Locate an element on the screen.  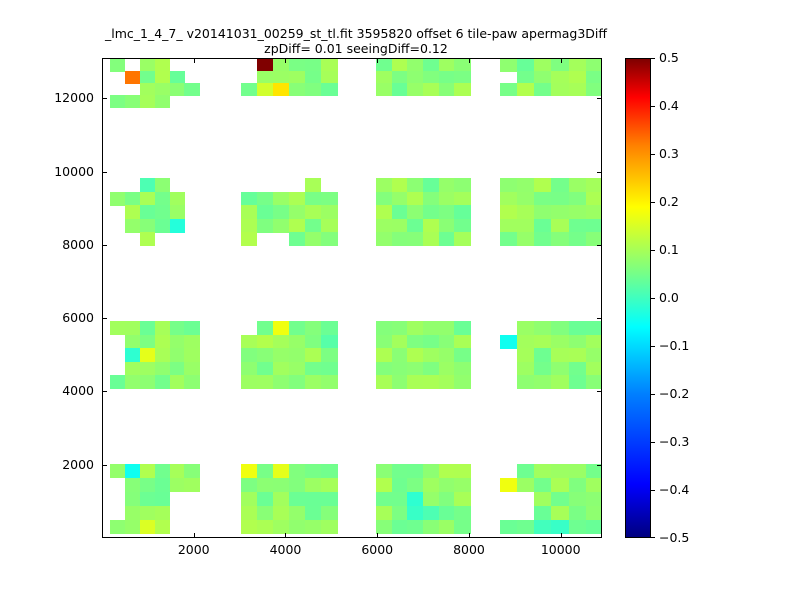
colorbar: −0.5 −0.4 −0.3 −0.2 −0.1 0.0 0.1 0.2 0.3 0.4 0.5 is located at coordinates (657, 297).